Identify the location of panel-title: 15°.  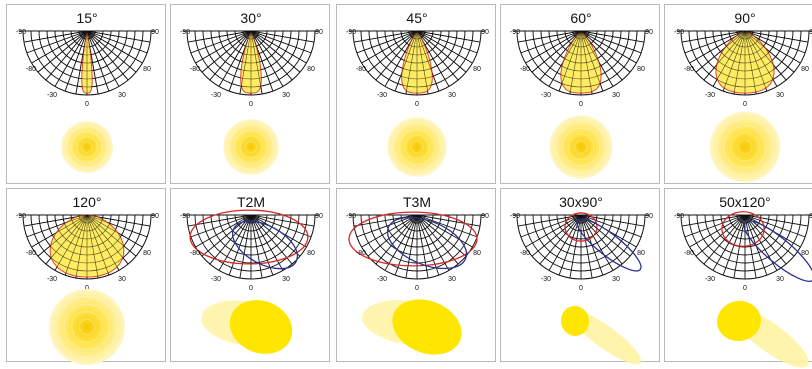
(86, 18).